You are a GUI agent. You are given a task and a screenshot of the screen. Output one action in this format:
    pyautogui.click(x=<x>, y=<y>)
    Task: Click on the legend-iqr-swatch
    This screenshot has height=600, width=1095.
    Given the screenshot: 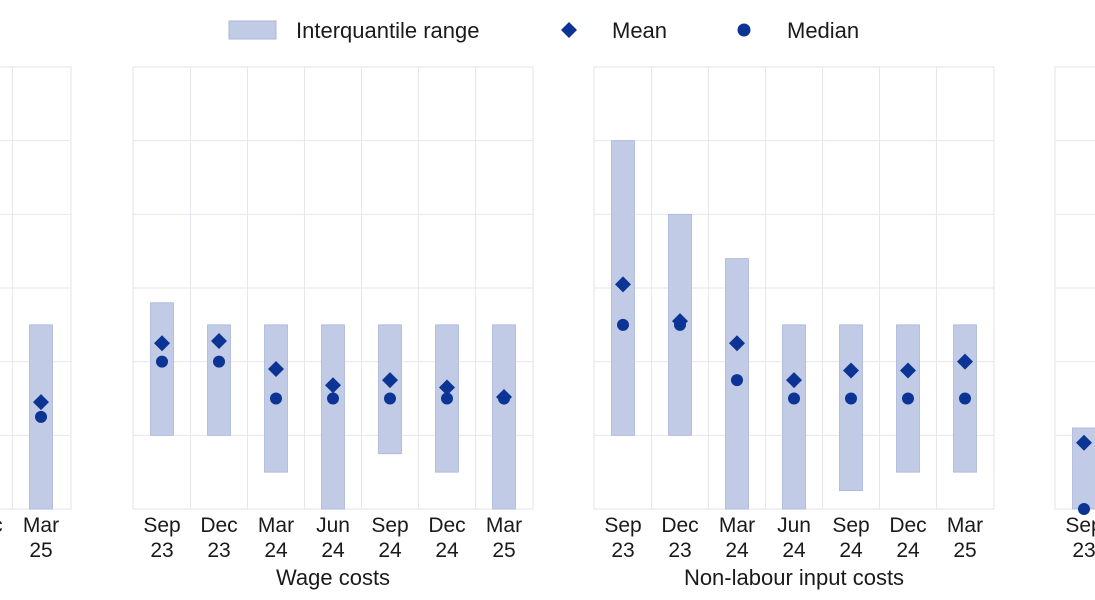 What is the action you would take?
    pyautogui.click(x=252, y=30)
    